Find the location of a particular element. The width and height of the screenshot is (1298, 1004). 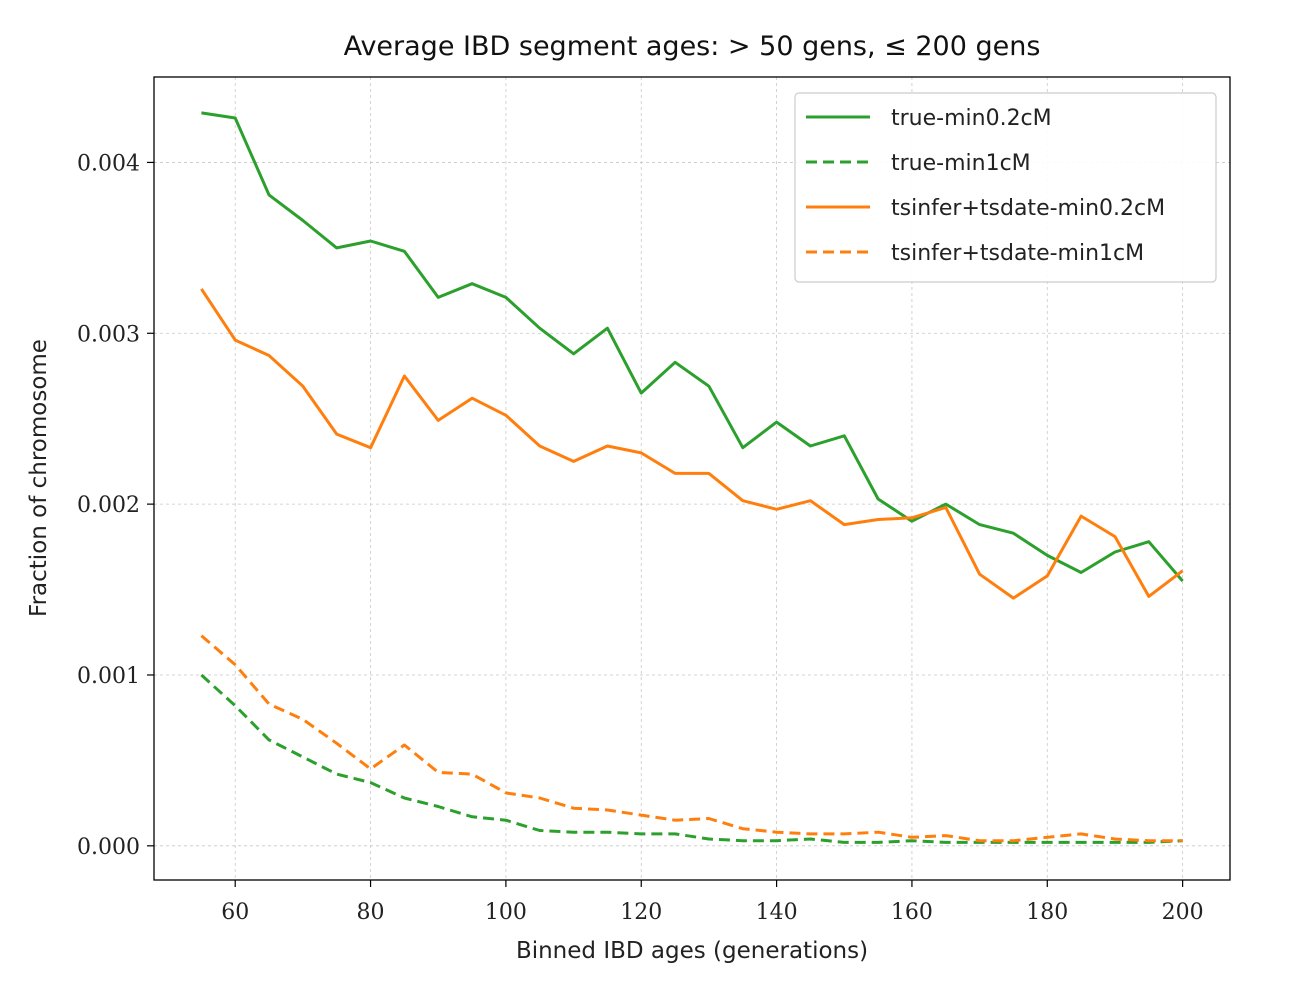

x-tick-label: 180 is located at coordinates (1047, 912).